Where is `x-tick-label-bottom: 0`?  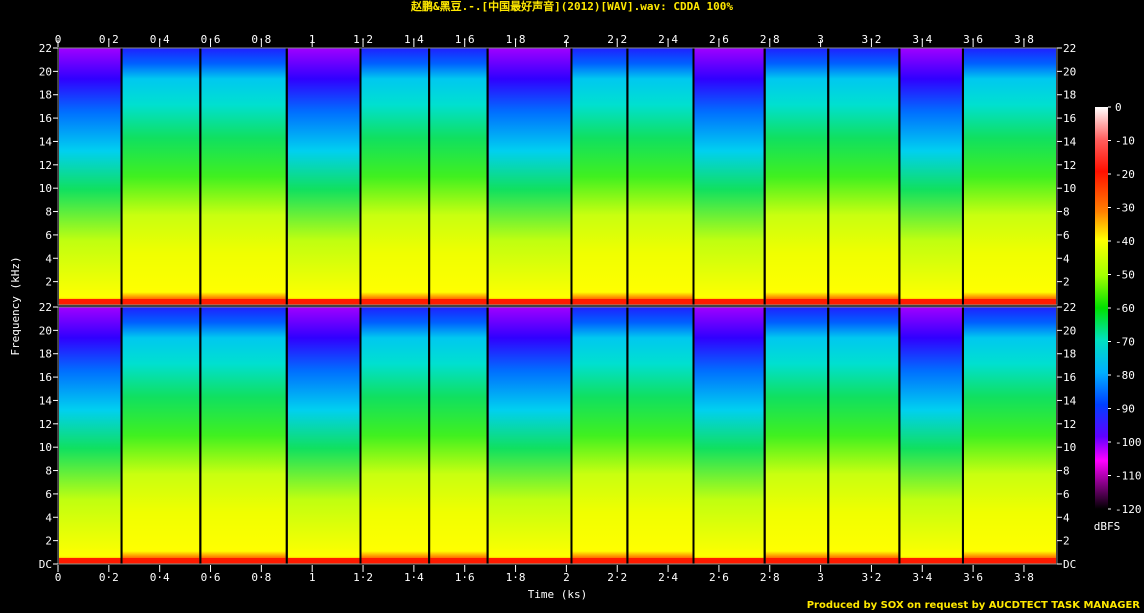
x-tick-label-bottom: 0 is located at coordinates (58, 577).